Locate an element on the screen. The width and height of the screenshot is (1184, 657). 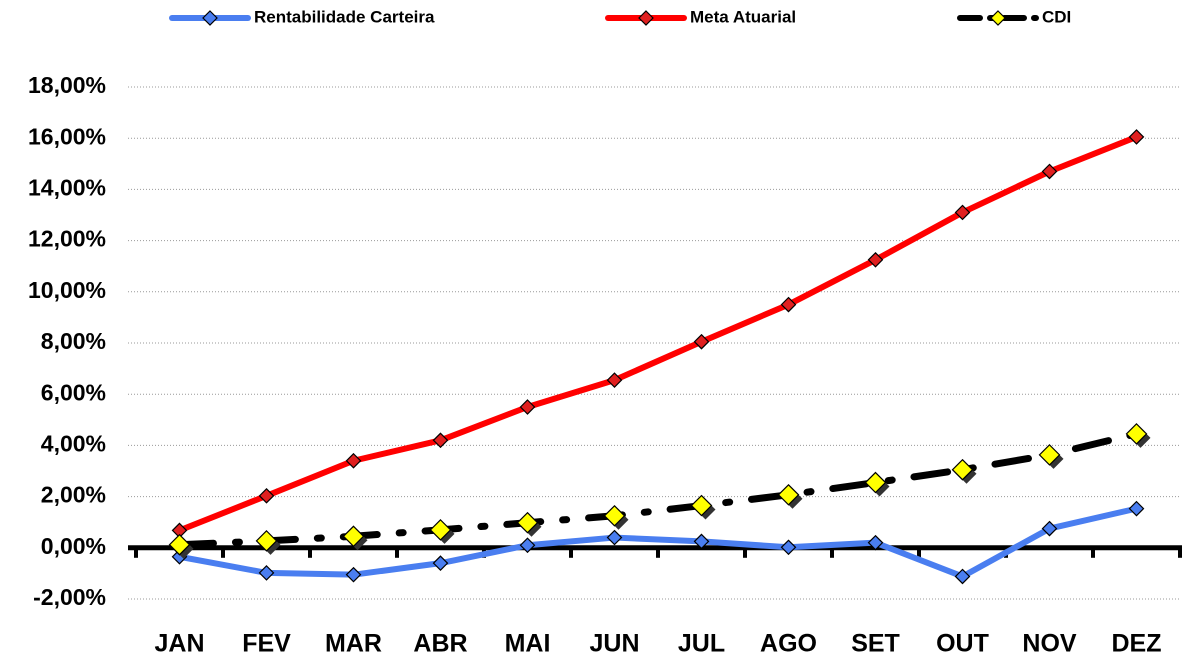
x-tick-label: JAN is located at coordinates (179, 643).